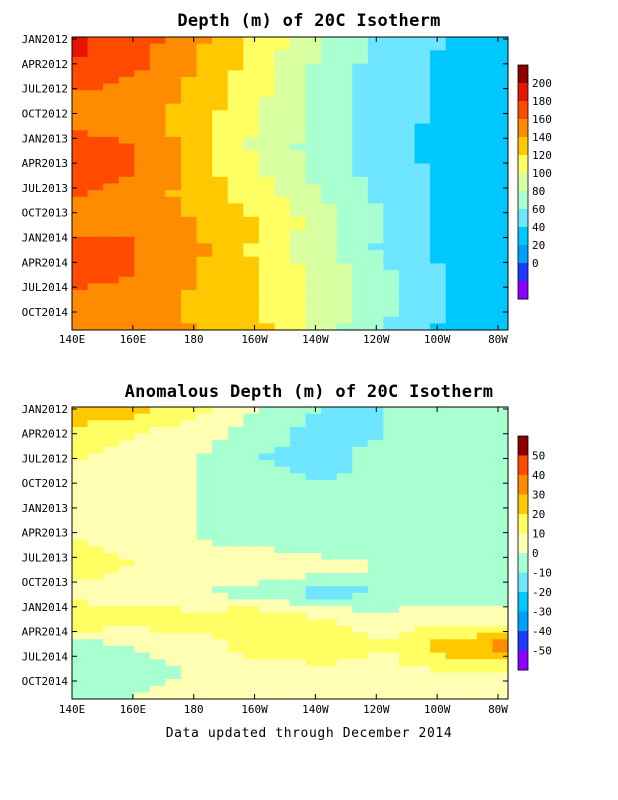  I want to click on y-tick-label: APR2012, so click(45, 64).